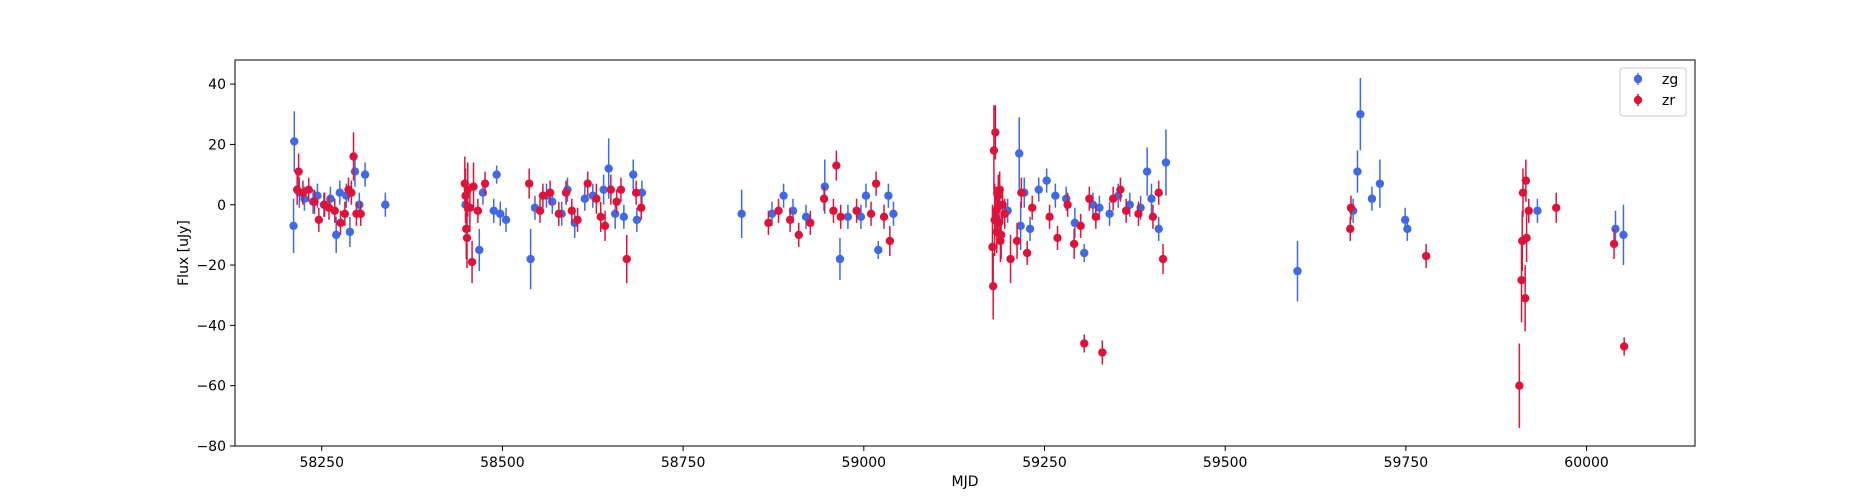 Image resolution: width=1875 pixels, height=504 pixels. Describe the element at coordinates (1044, 463) in the screenshot. I see `x-tick-label: 59250` at that location.